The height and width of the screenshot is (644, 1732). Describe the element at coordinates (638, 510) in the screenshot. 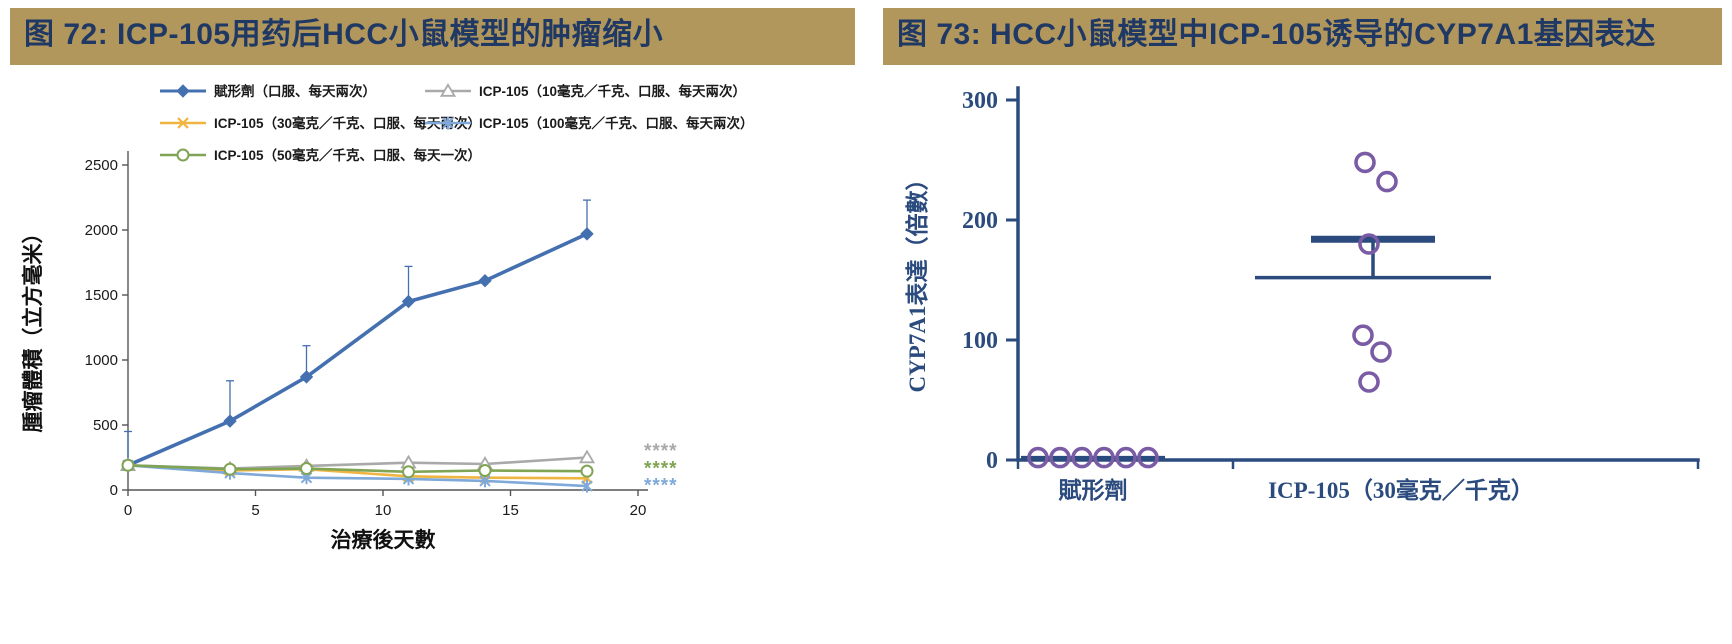

I see `x-tick-label: 20` at that location.